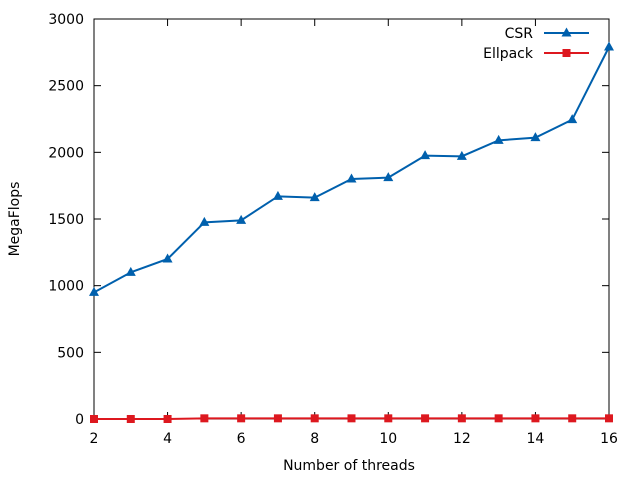 Image resolution: width=640 pixels, height=480 pixels. Describe the element at coordinates (70, 353) in the screenshot. I see `y-tick-label: 500` at that location.